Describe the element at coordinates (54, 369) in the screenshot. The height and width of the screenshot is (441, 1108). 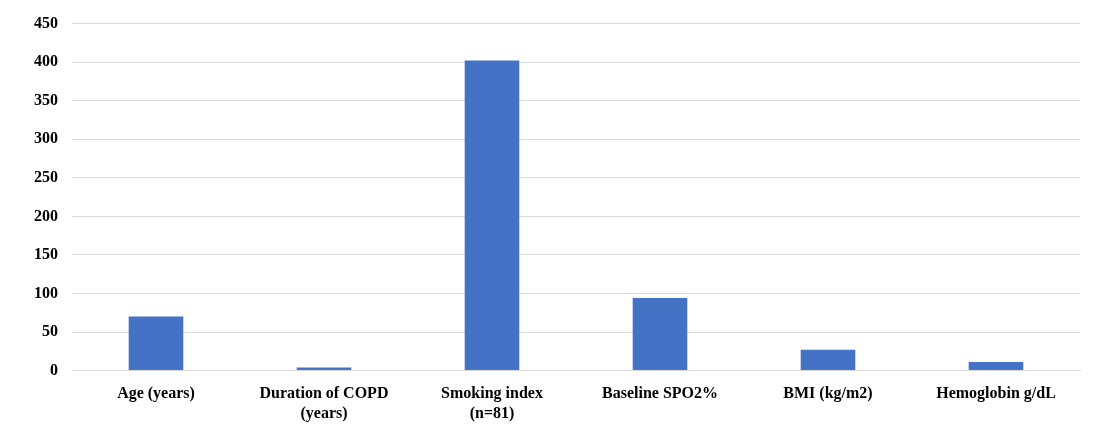
I see `y-tick-label: 0` at that location.